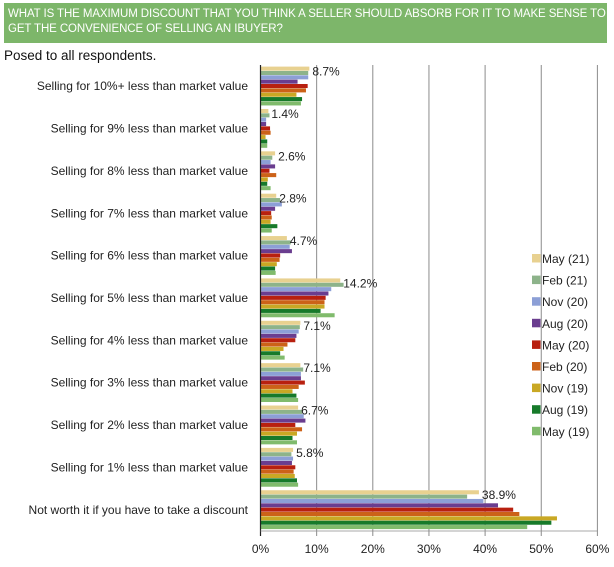 Image resolution: width=614 pixels, height=567 pixels. Describe the element at coordinates (565, 432) in the screenshot. I see `legend-label: May (19)` at that location.